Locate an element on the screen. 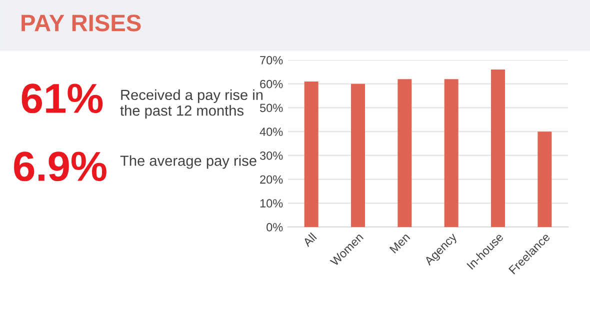 Image resolution: width=590 pixels, height=332 pixels. text: 6.9% is located at coordinates (60, 167).